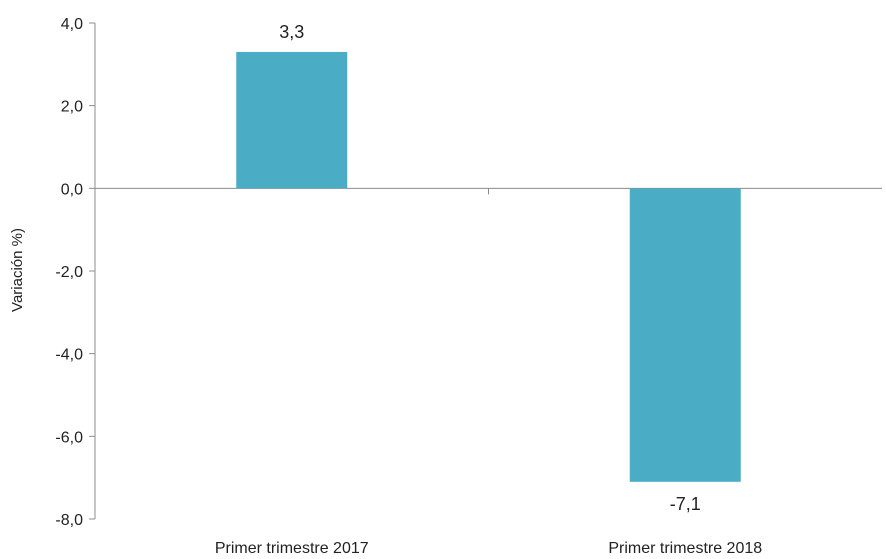 Image resolution: width=886 pixels, height=559 pixels. What do you see at coordinates (69, 437) in the screenshot?
I see `y-tick-label: -6,0` at bounding box center [69, 437].